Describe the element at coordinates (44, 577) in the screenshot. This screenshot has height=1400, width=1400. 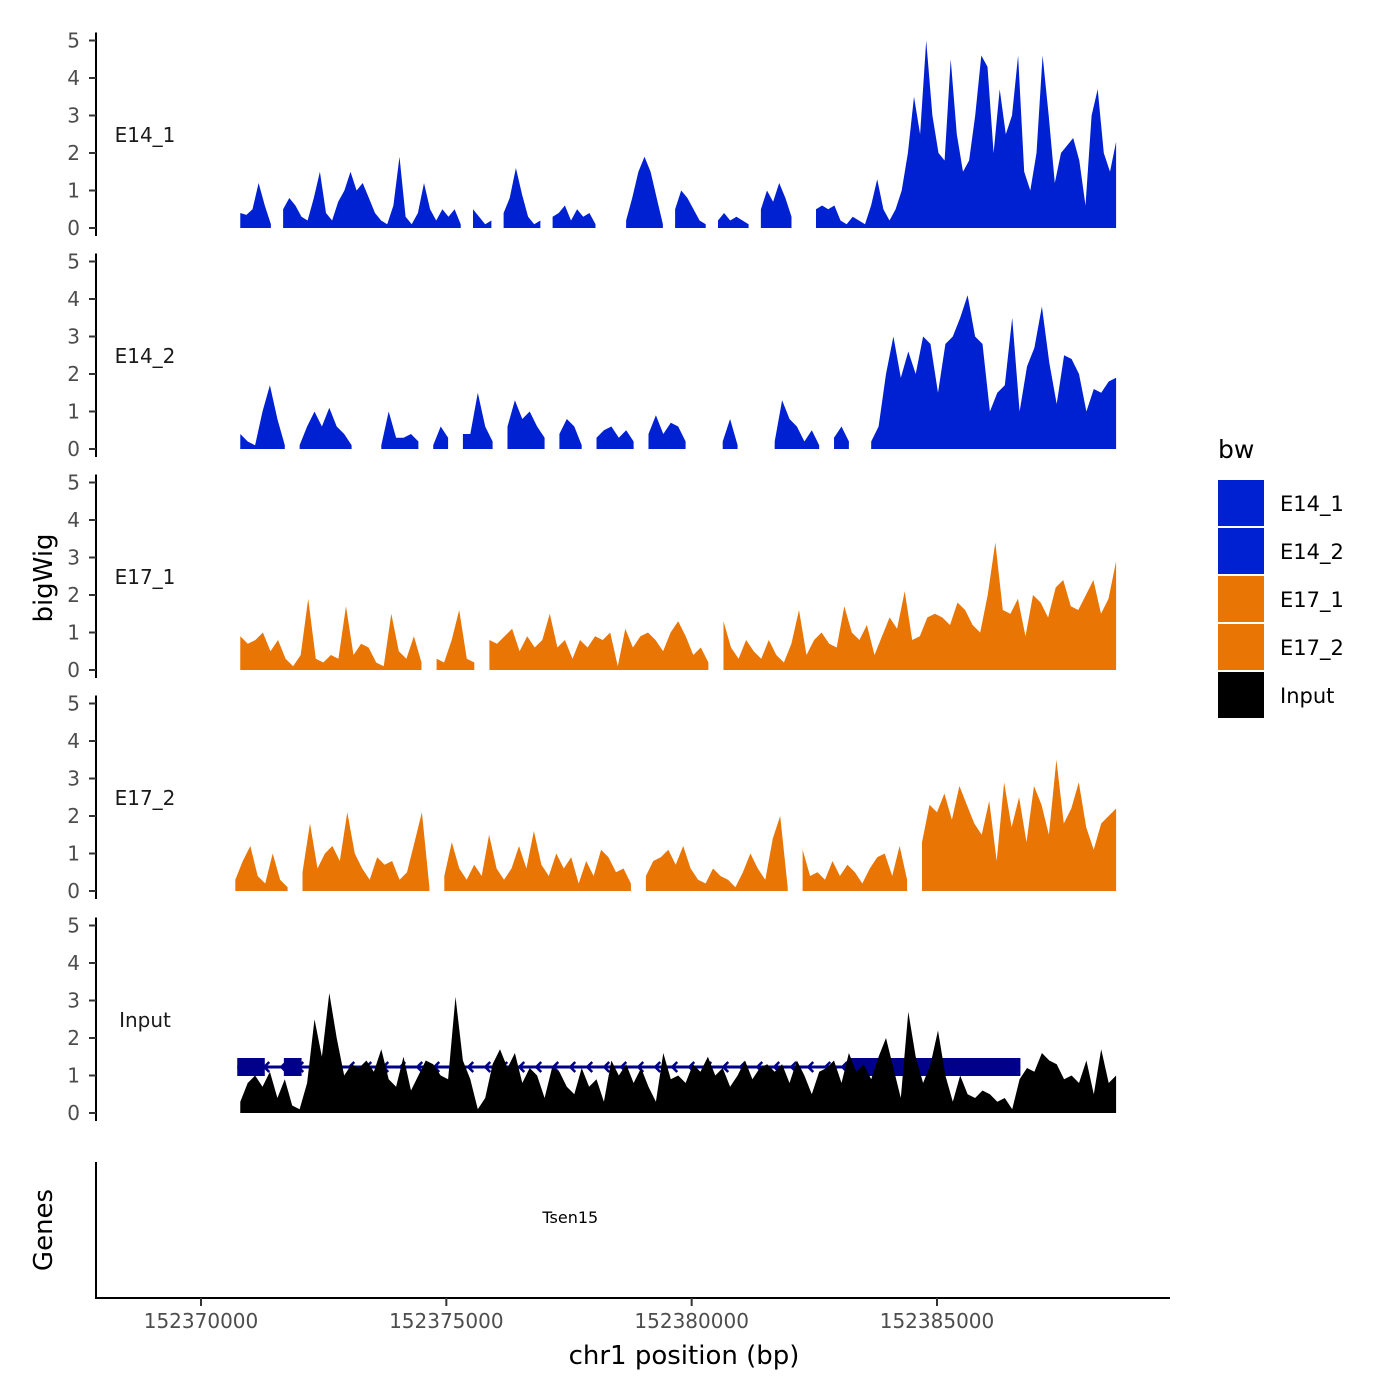
I see `y-axis-title: bigWig` at that location.